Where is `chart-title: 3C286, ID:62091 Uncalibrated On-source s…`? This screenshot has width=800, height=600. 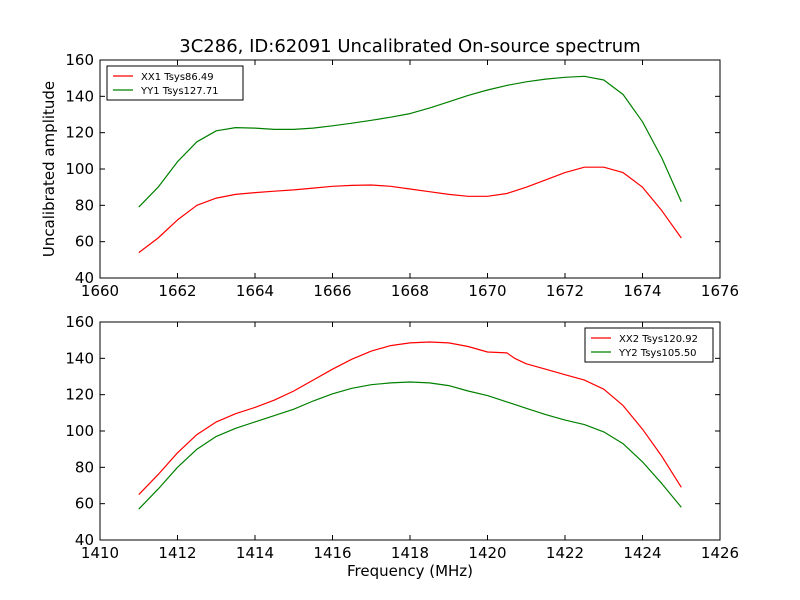
chart-title: 3C286, ID:62091 Uncalibrated On-source s… is located at coordinates (409, 46).